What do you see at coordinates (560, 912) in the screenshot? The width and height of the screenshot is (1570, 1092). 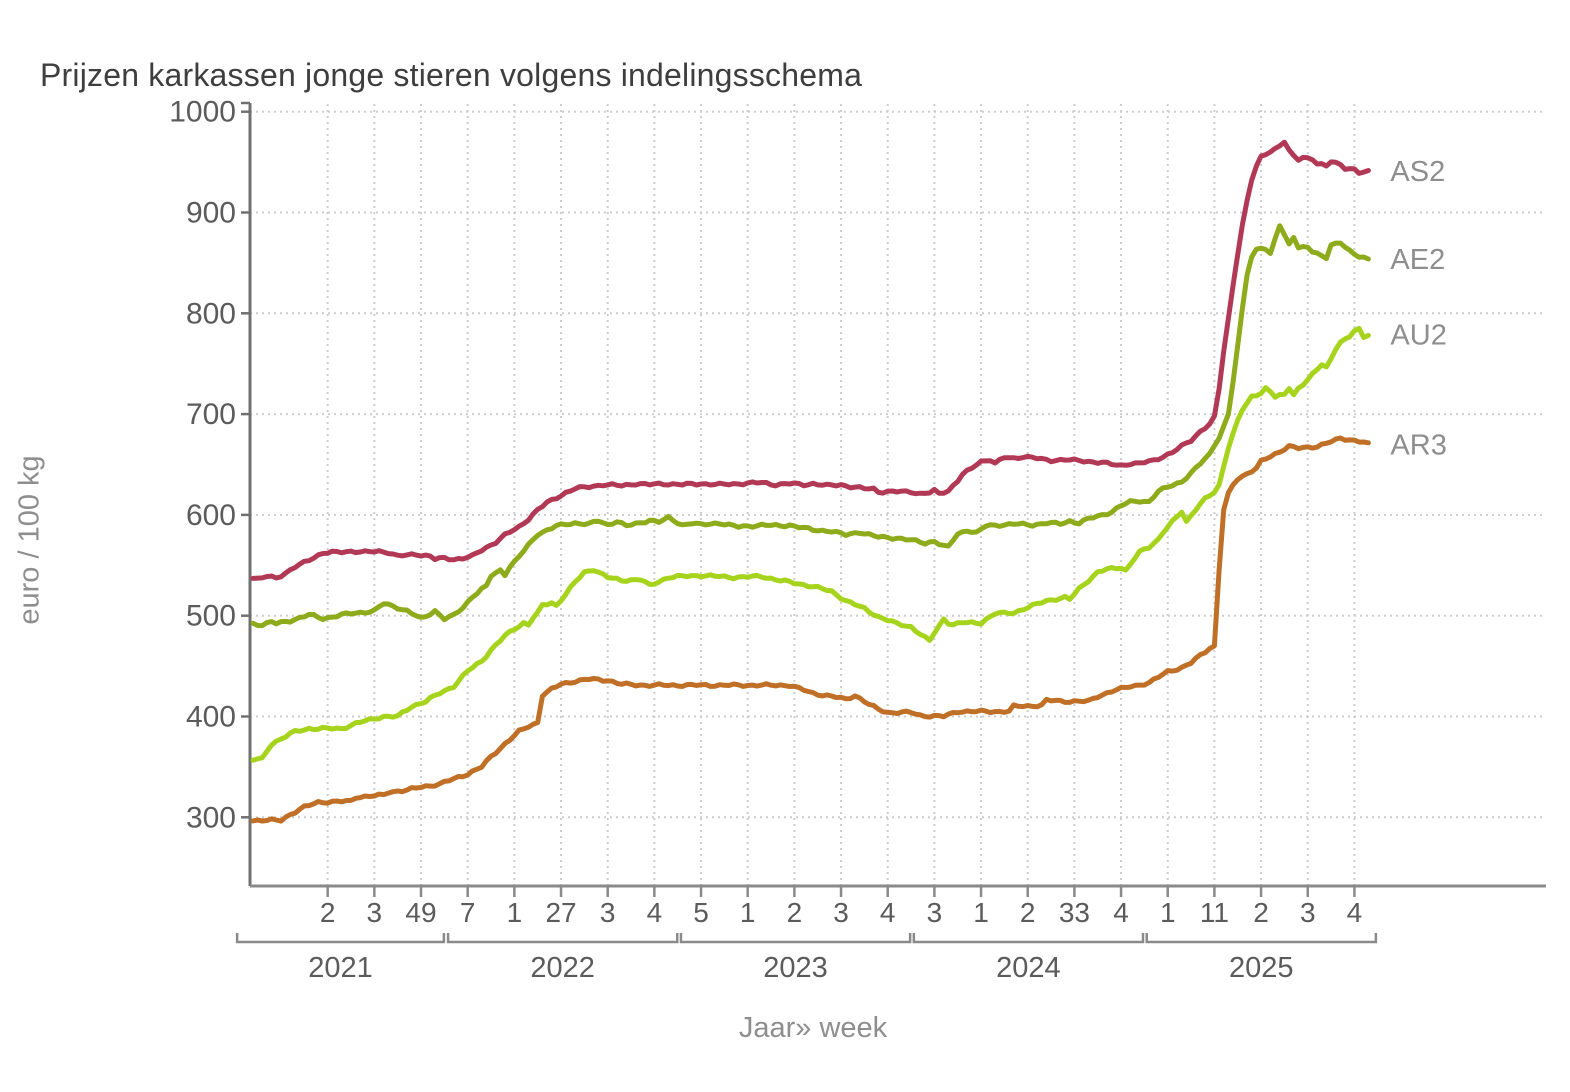 I see `x-week-label: 27` at bounding box center [560, 912].